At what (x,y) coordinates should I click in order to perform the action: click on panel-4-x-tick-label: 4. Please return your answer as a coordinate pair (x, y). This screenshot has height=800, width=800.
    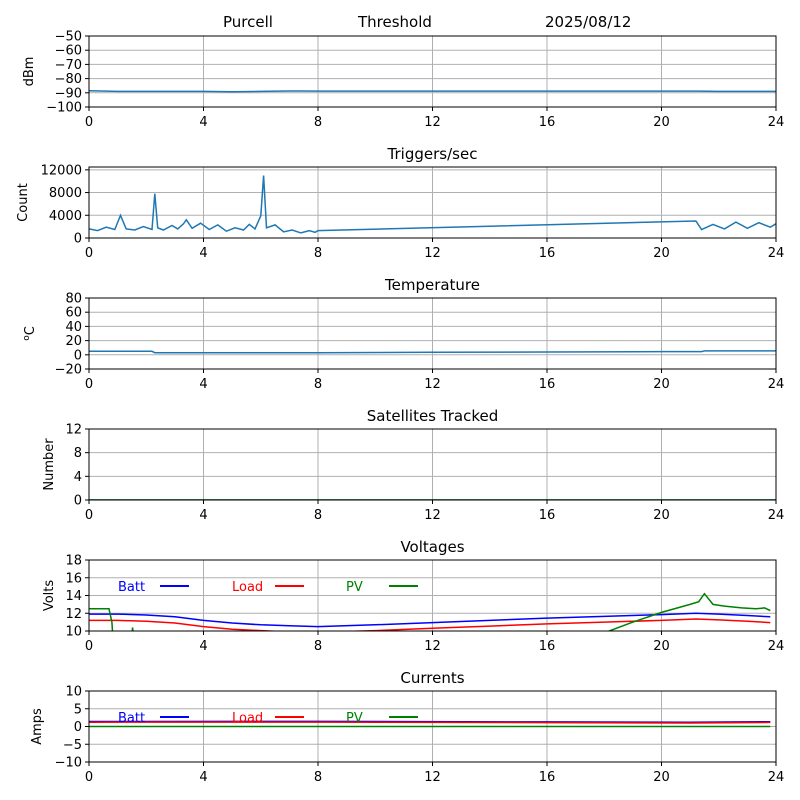
    Looking at the image, I should click on (203, 515).